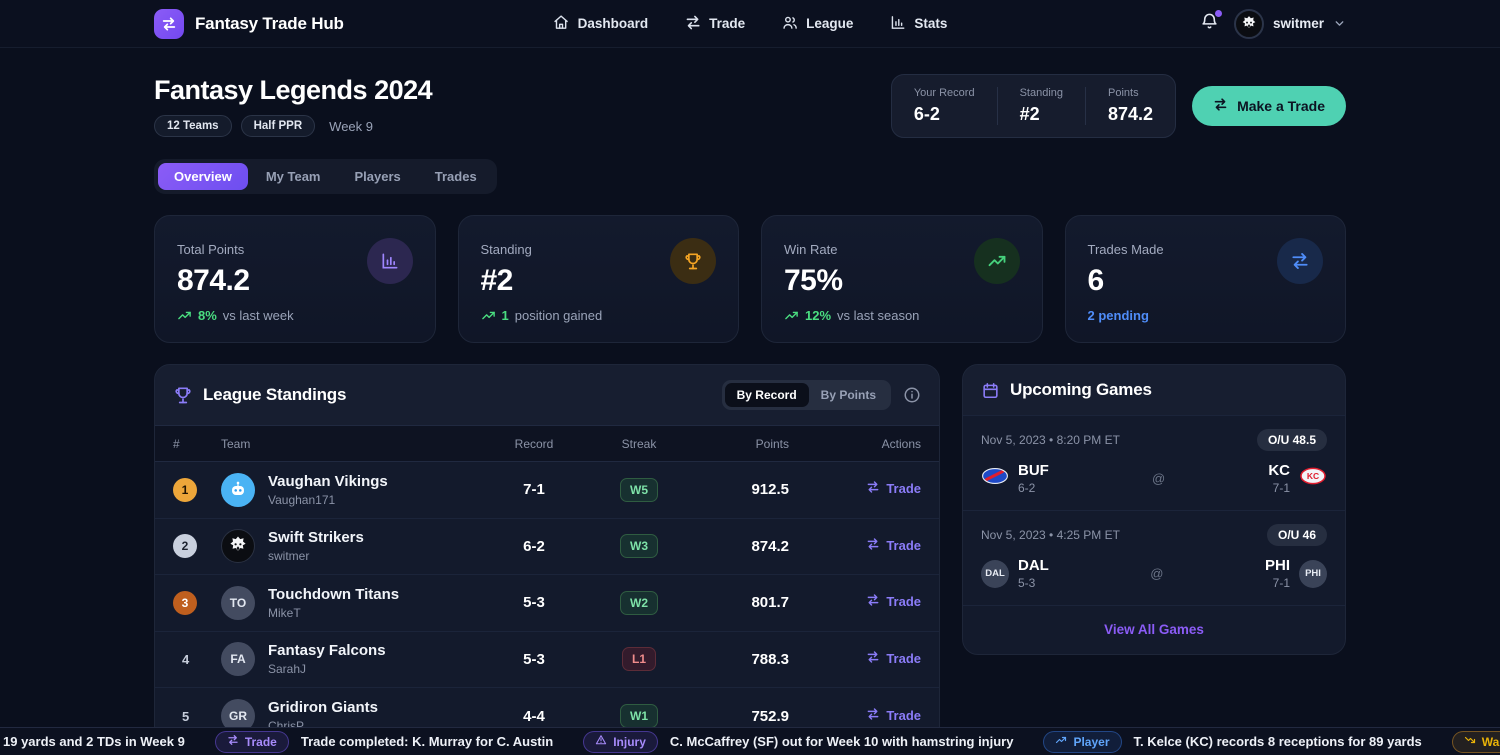 Image resolution: width=1500 pixels, height=755 pixels. I want to click on team-owner: switmer, so click(289, 556).